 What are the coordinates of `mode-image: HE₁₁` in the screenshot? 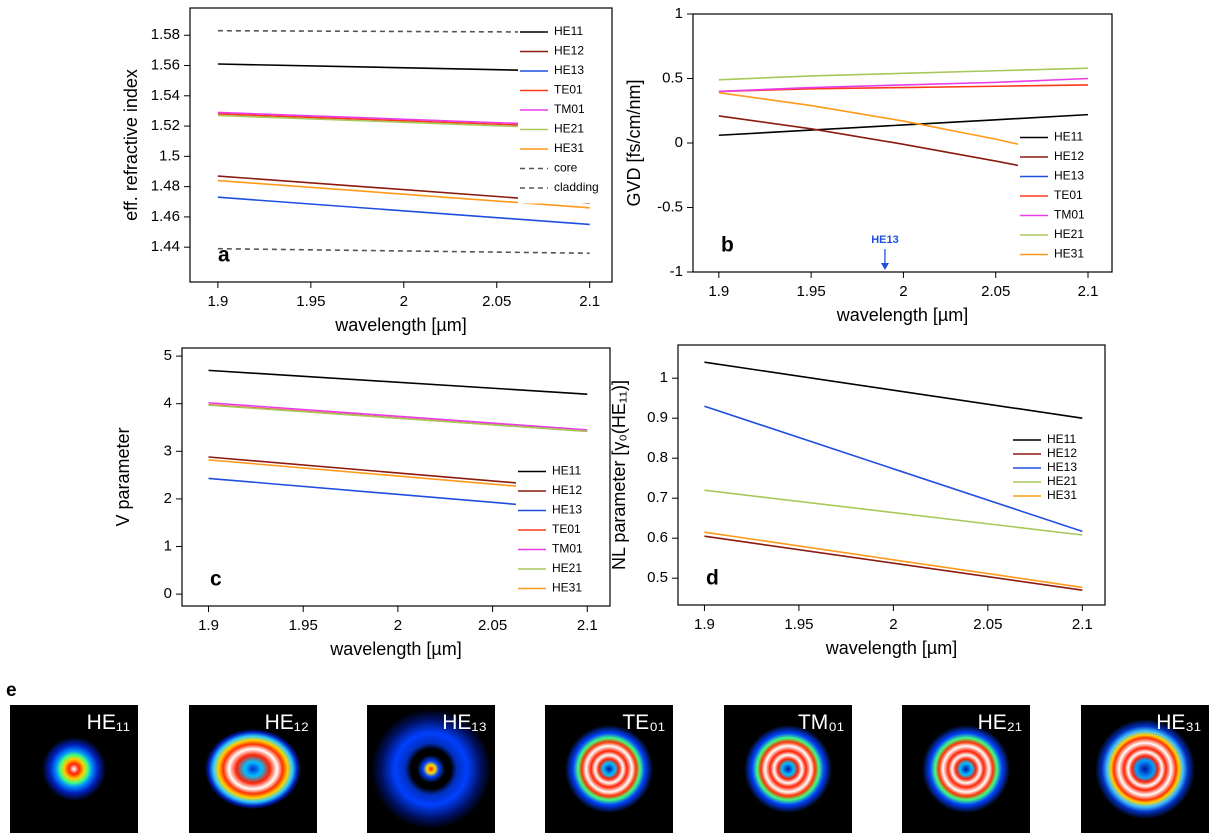 It's located at (74, 769).